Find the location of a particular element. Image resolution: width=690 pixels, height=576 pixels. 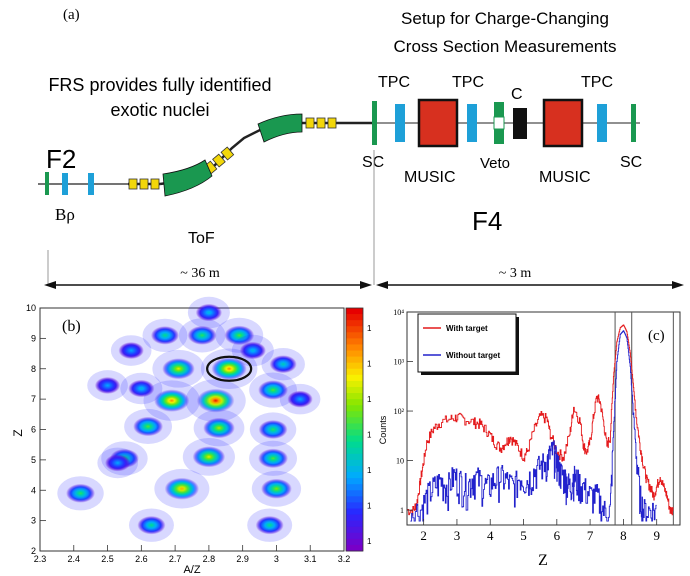

pid-x-tick-label: 3.2 is located at coordinates (344, 559).